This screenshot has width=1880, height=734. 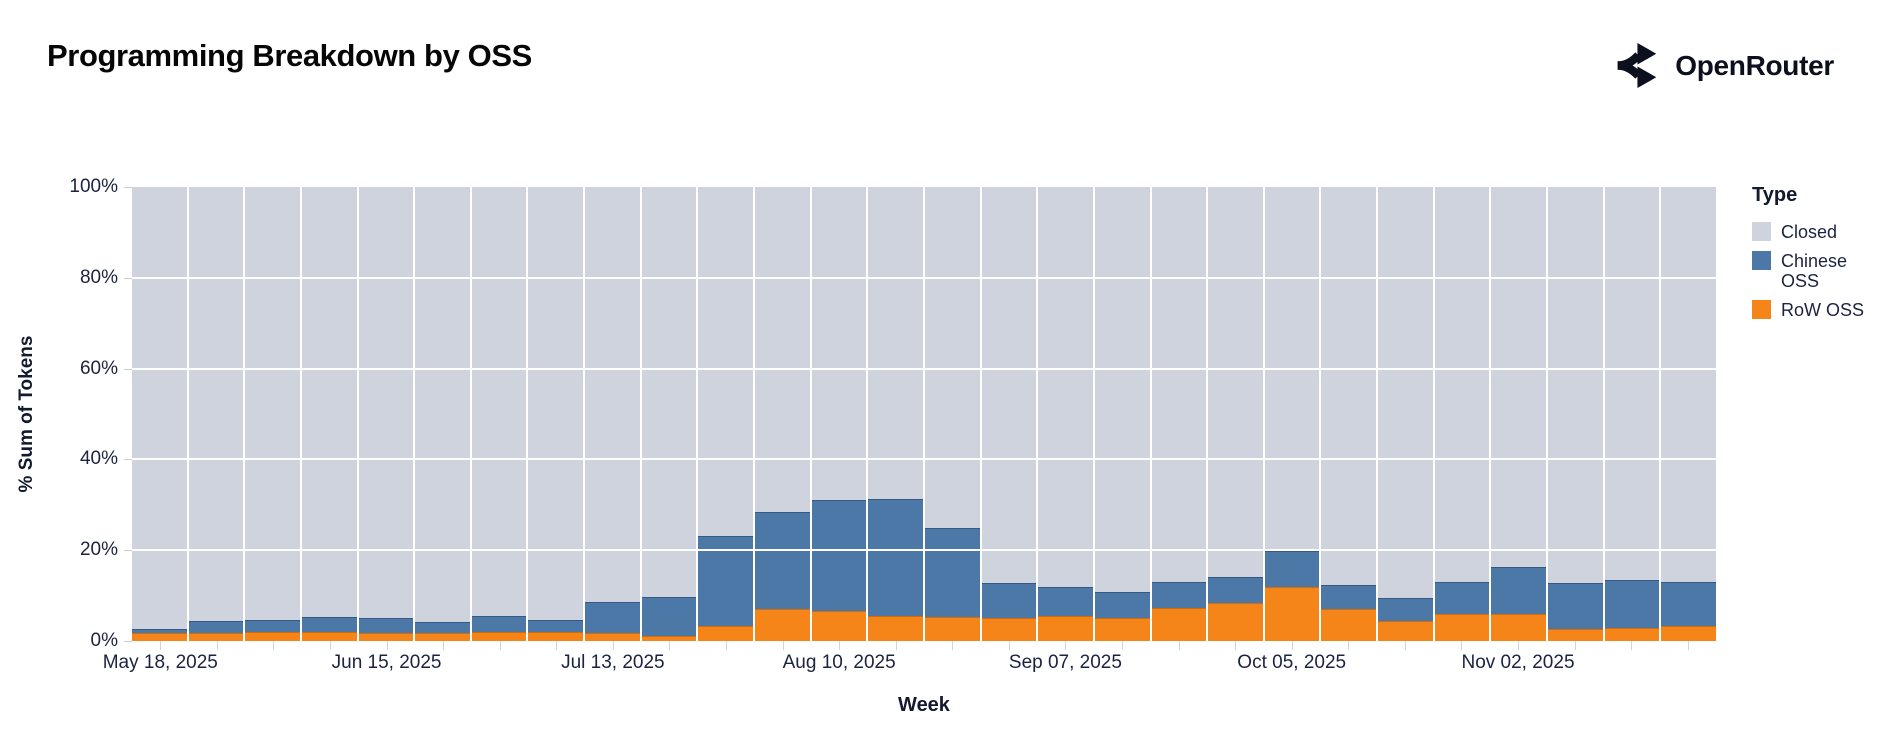 I want to click on x-axis-title: Week, so click(x=924, y=705).